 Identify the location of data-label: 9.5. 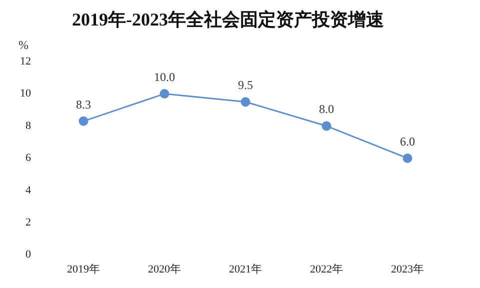
(245, 85).